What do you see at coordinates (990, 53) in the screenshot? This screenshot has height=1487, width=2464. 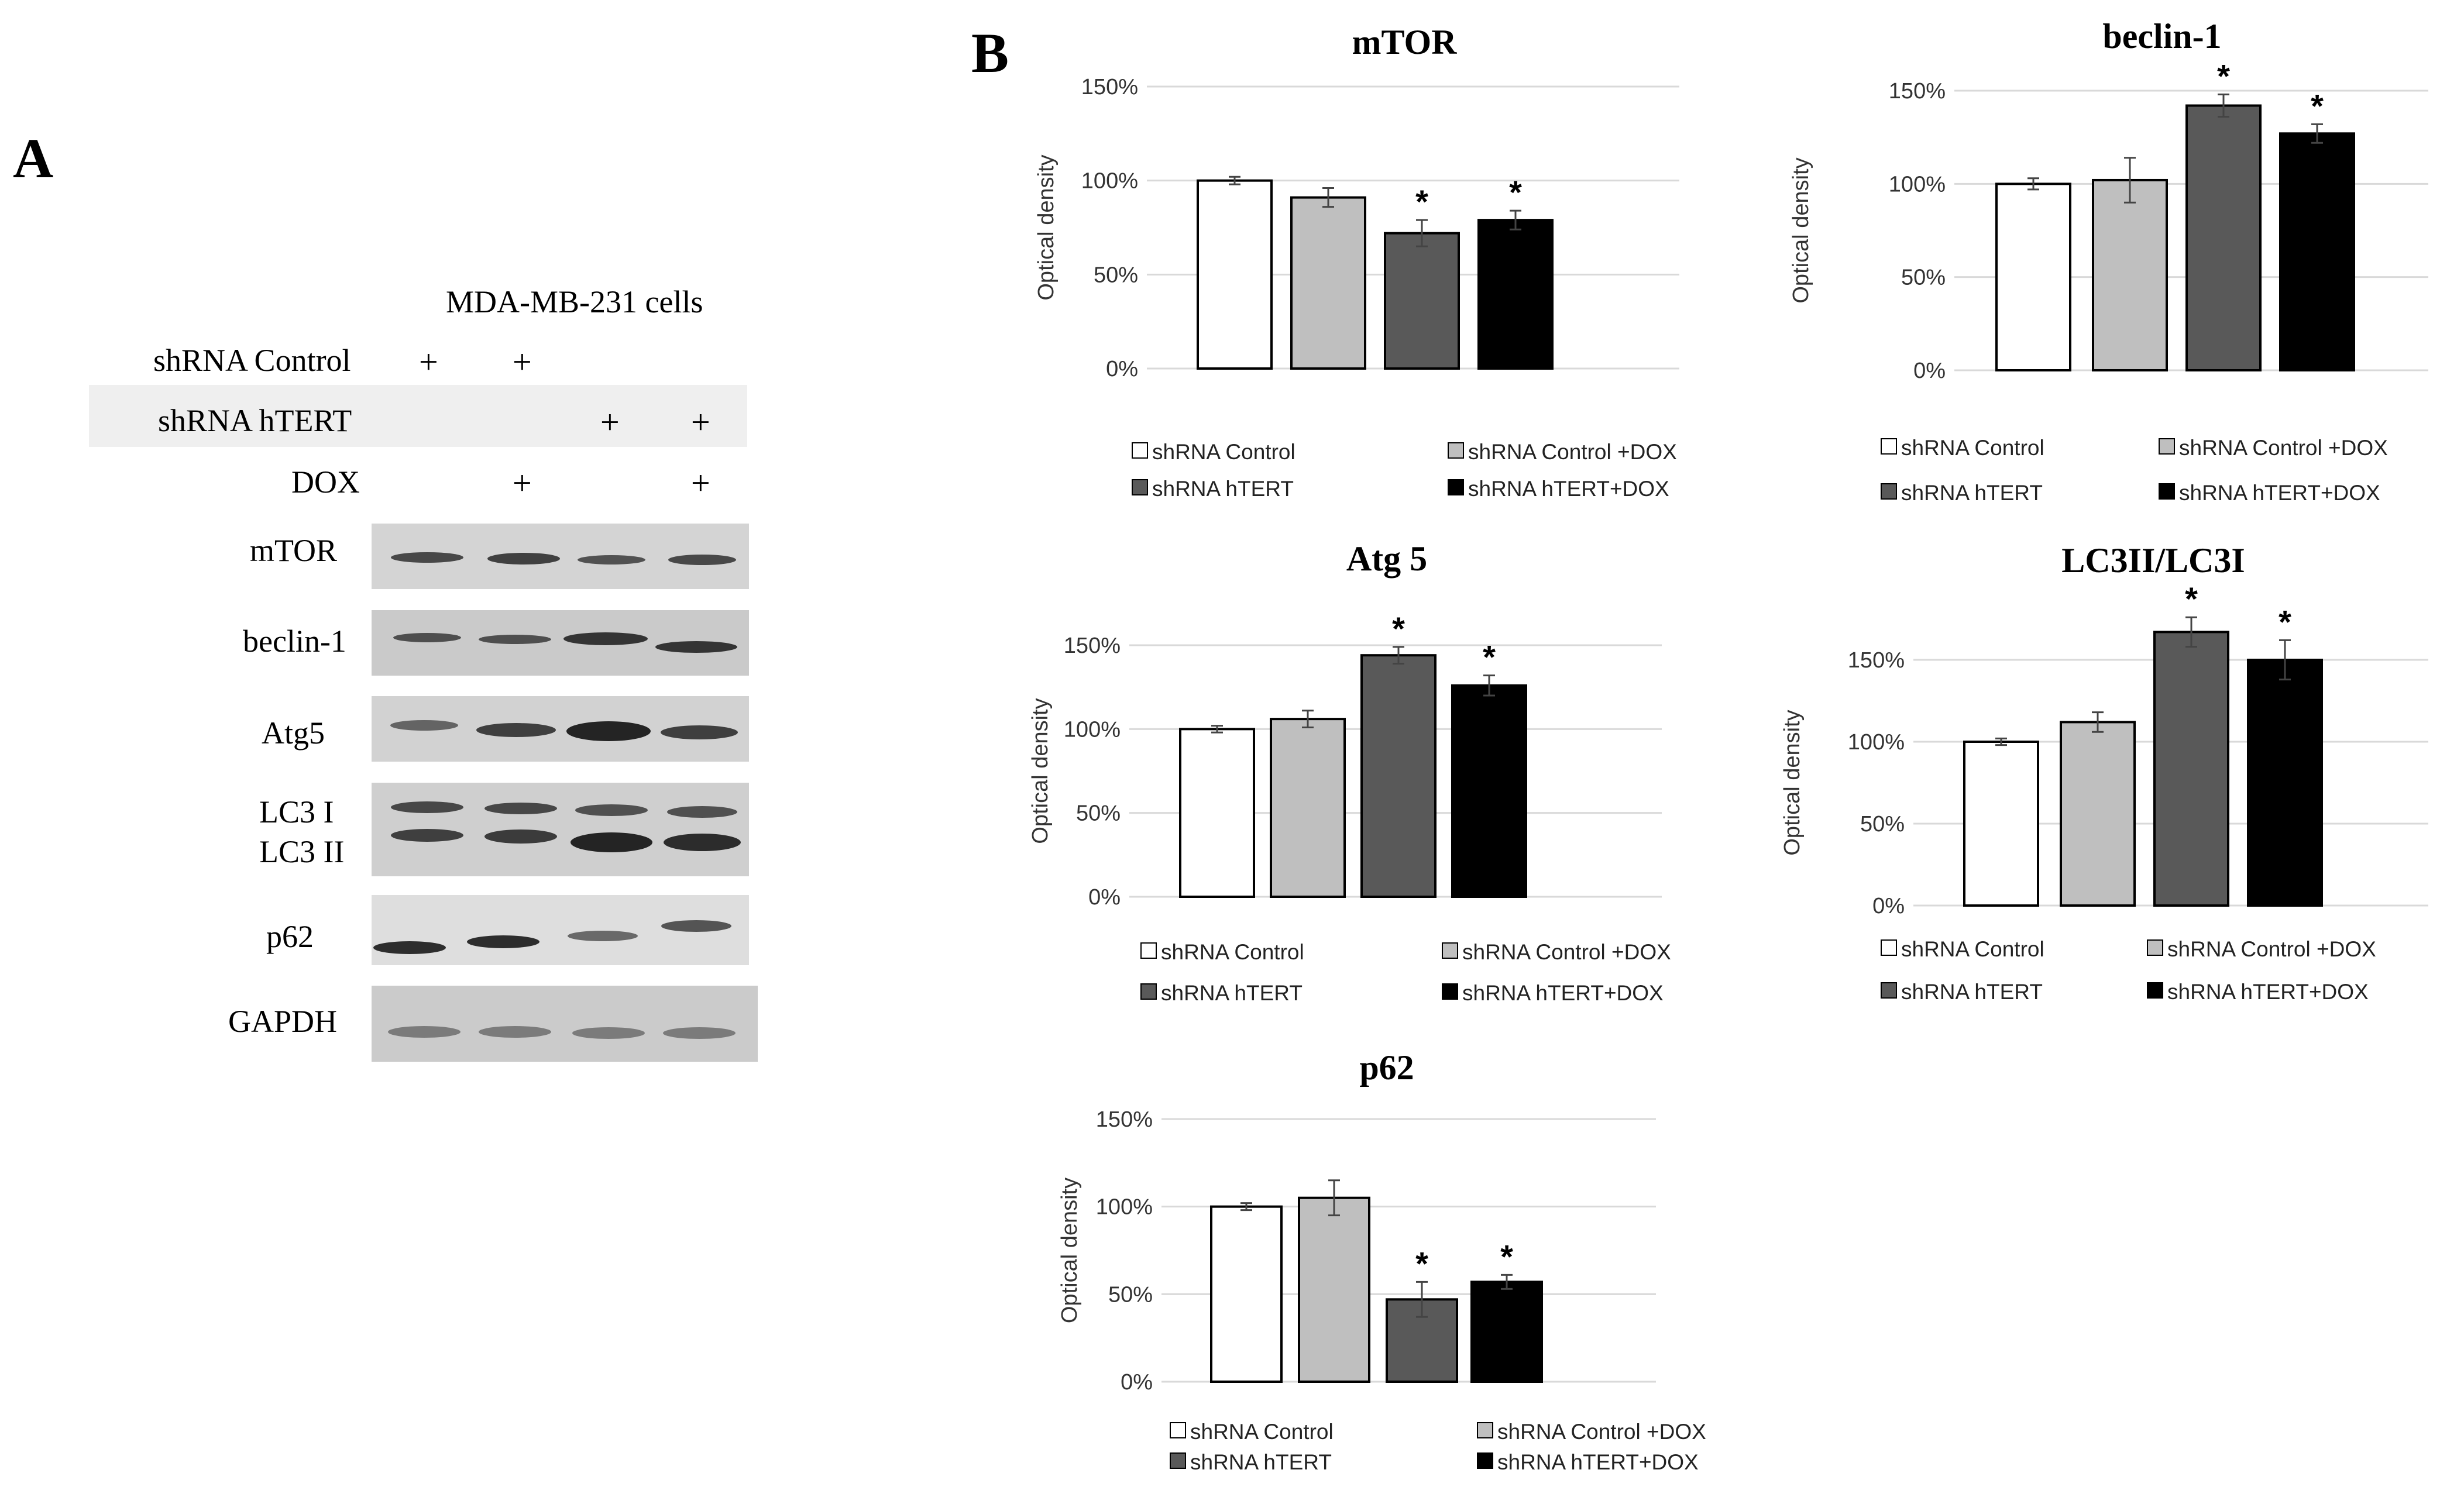 I see `panel-b-letter: B` at bounding box center [990, 53].